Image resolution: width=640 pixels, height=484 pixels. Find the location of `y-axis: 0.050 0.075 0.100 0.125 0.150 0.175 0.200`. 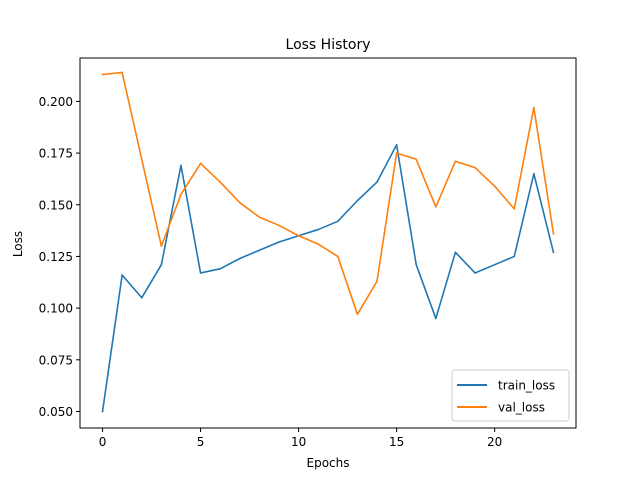

y-axis: 0.050 0.075 0.100 0.125 0.150 0.175 0.200 is located at coordinates (59, 257).